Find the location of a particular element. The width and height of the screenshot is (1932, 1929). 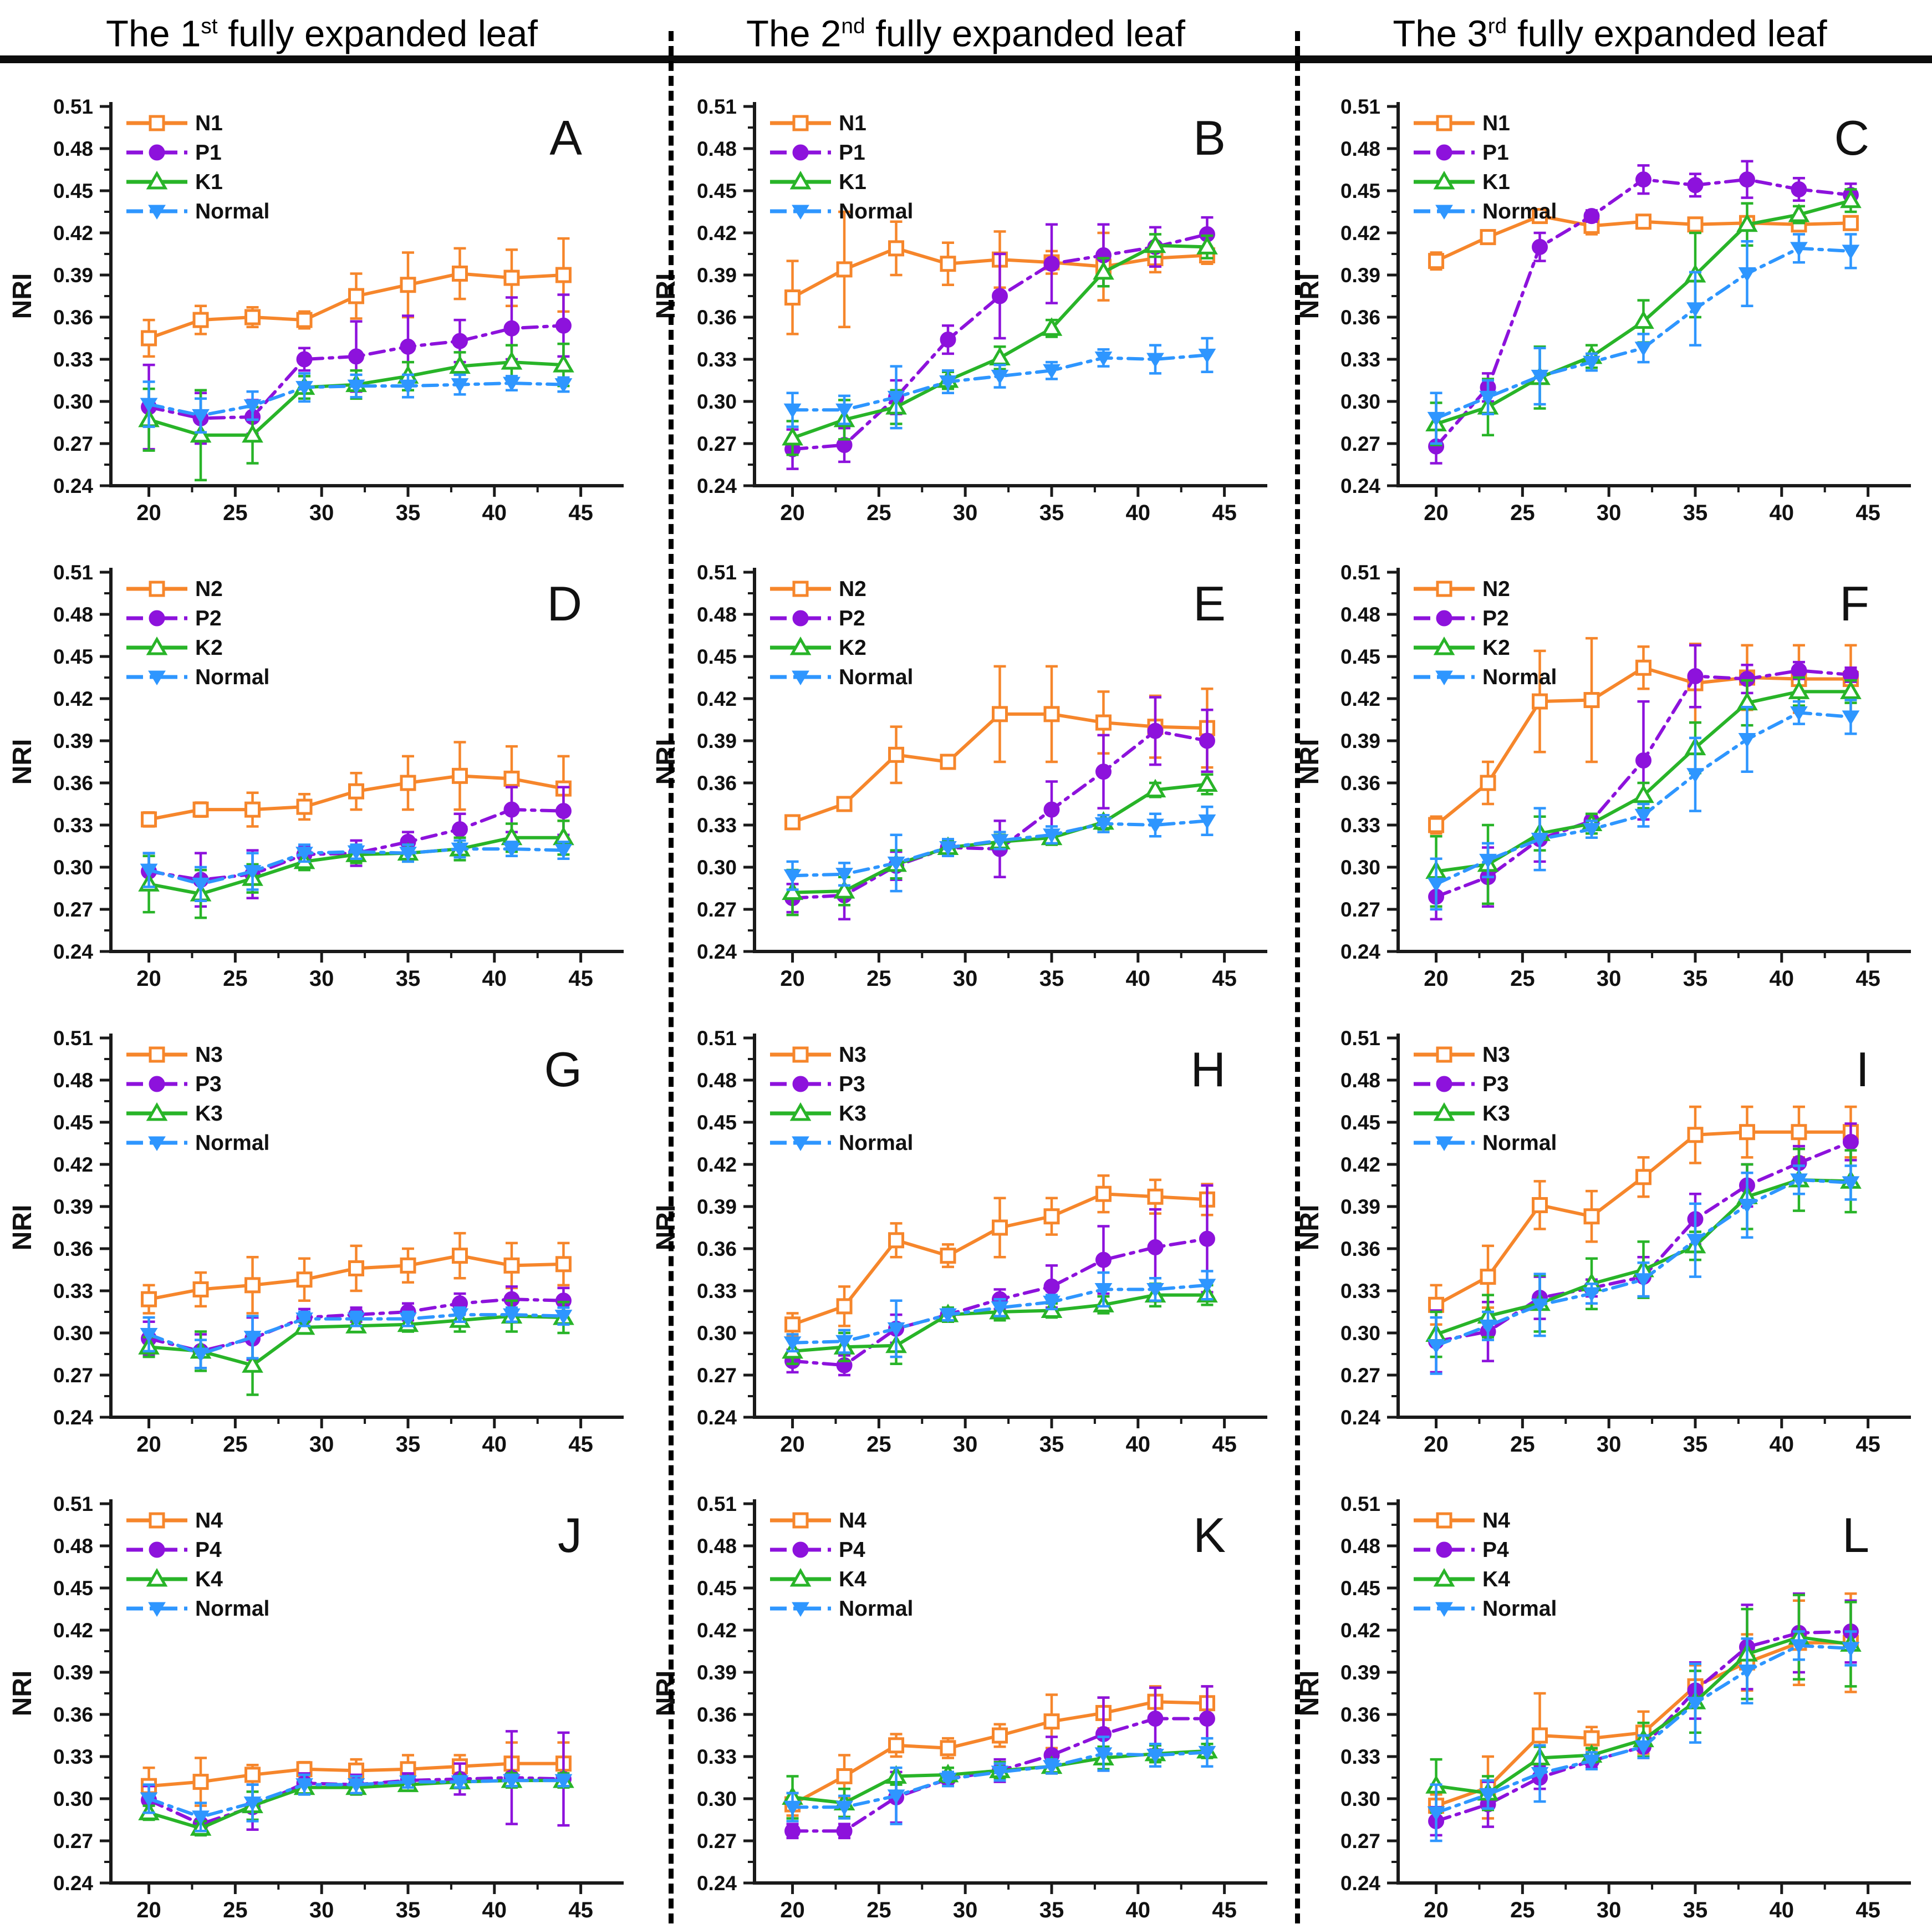

y-tick-label: 0.51 is located at coordinates (73, 1504).